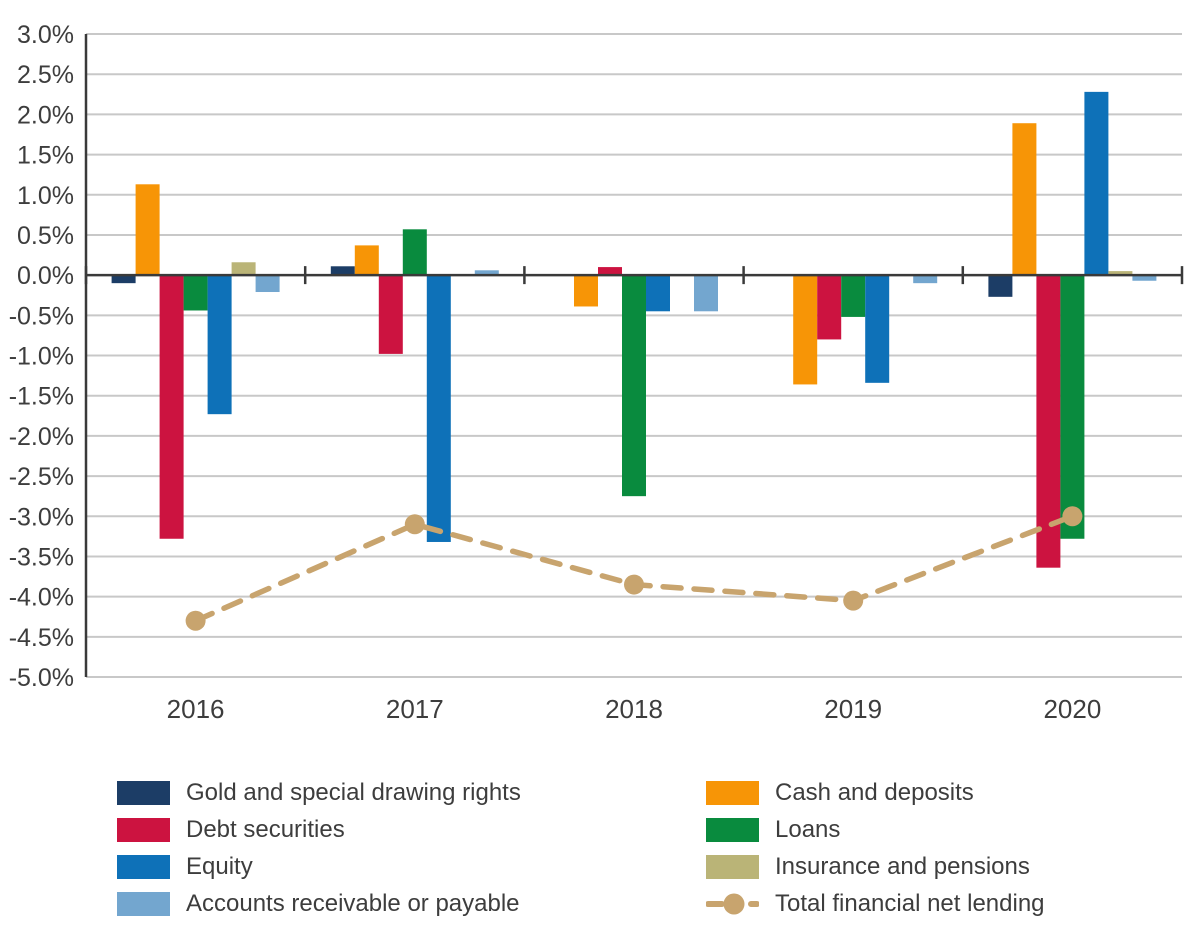 The height and width of the screenshot is (950, 1200). Describe the element at coordinates (143, 867) in the screenshot. I see `legend-swatch-equity` at that location.